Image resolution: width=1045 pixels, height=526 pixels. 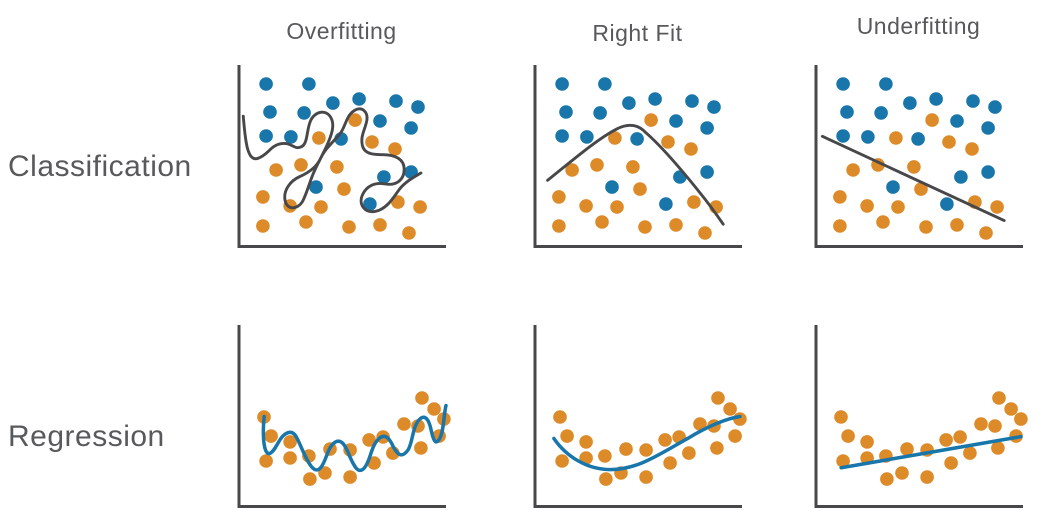 I want to click on plot-classification-right-fit, so click(x=637, y=156).